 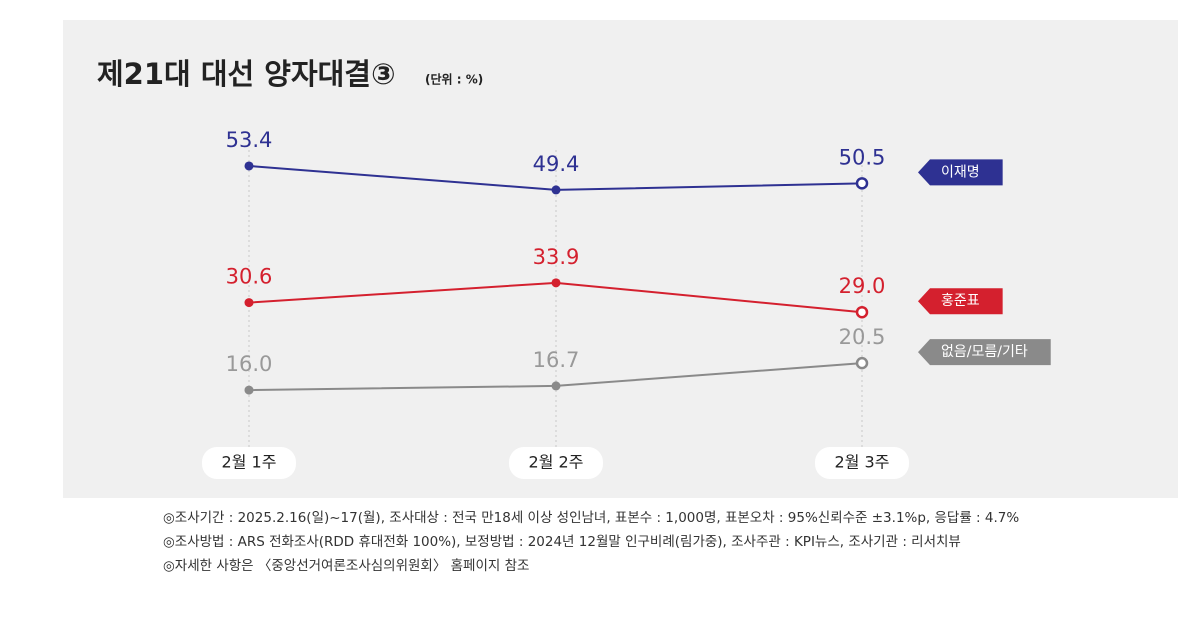 I want to click on x-tick-label: 2월 1주, so click(x=249, y=462).